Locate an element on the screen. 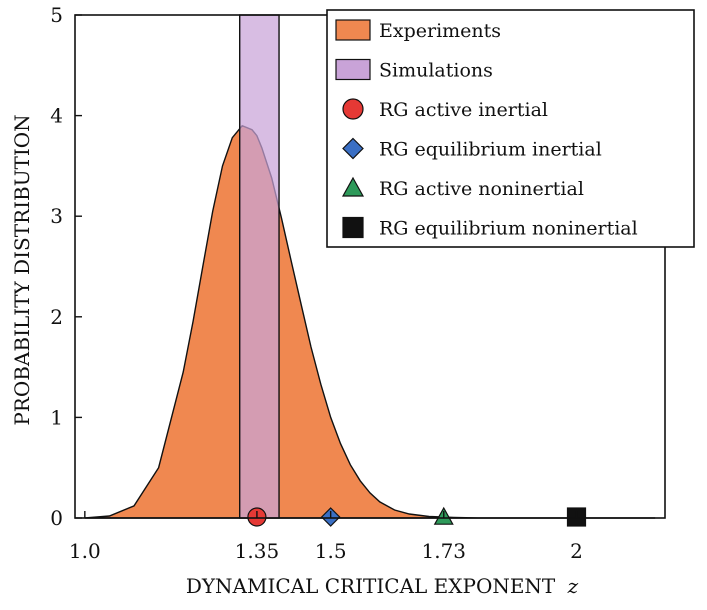 The width and height of the screenshot is (707, 610). x-axis-label: DYNAMICAL CRITICAL EXPONENT z is located at coordinates (382, 586).